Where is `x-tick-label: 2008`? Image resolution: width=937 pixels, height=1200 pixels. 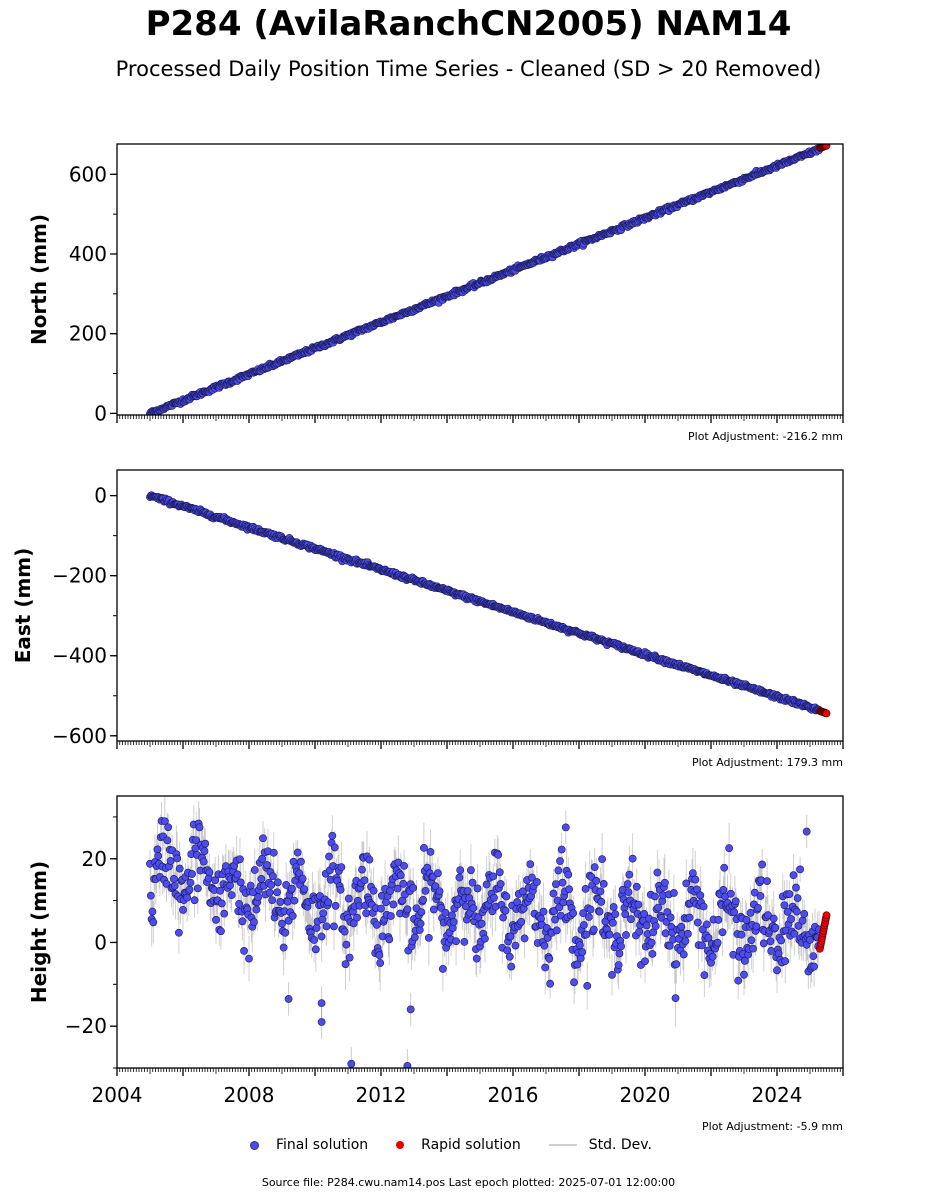
x-tick-label: 2008 is located at coordinates (249, 1095).